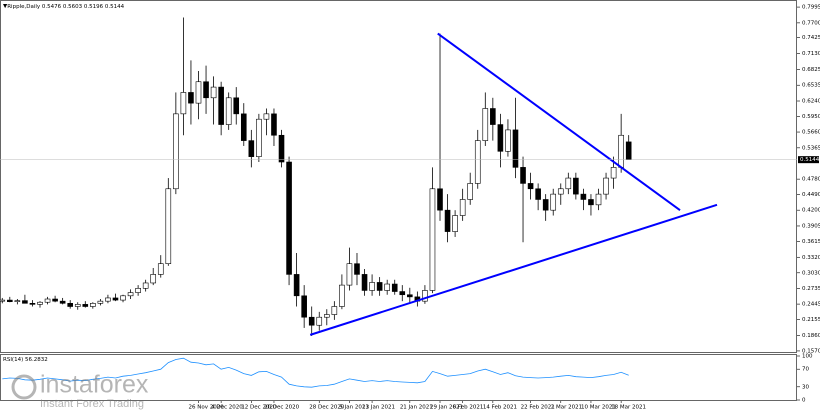 The image size is (820, 413). What do you see at coordinates (628, 408) in the screenshot?
I see `x-tick-label: 18 Mar 2021` at bounding box center [628, 408].